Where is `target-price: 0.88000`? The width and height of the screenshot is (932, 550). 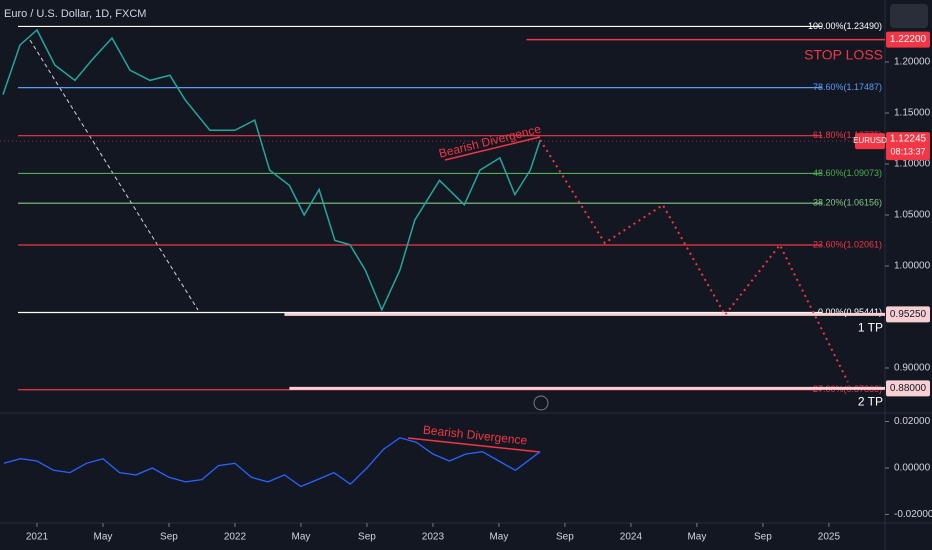 target-price: 0.88000 is located at coordinates (908, 388).